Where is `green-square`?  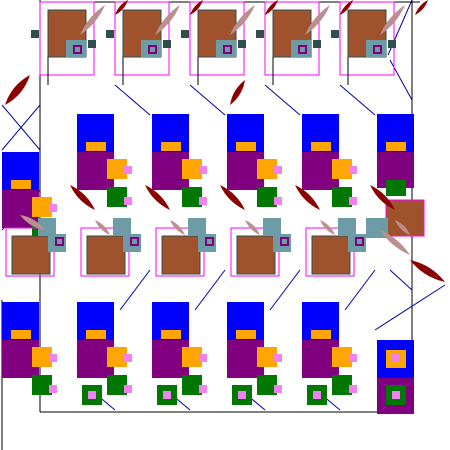
green-square is located at coordinates (396, 188).